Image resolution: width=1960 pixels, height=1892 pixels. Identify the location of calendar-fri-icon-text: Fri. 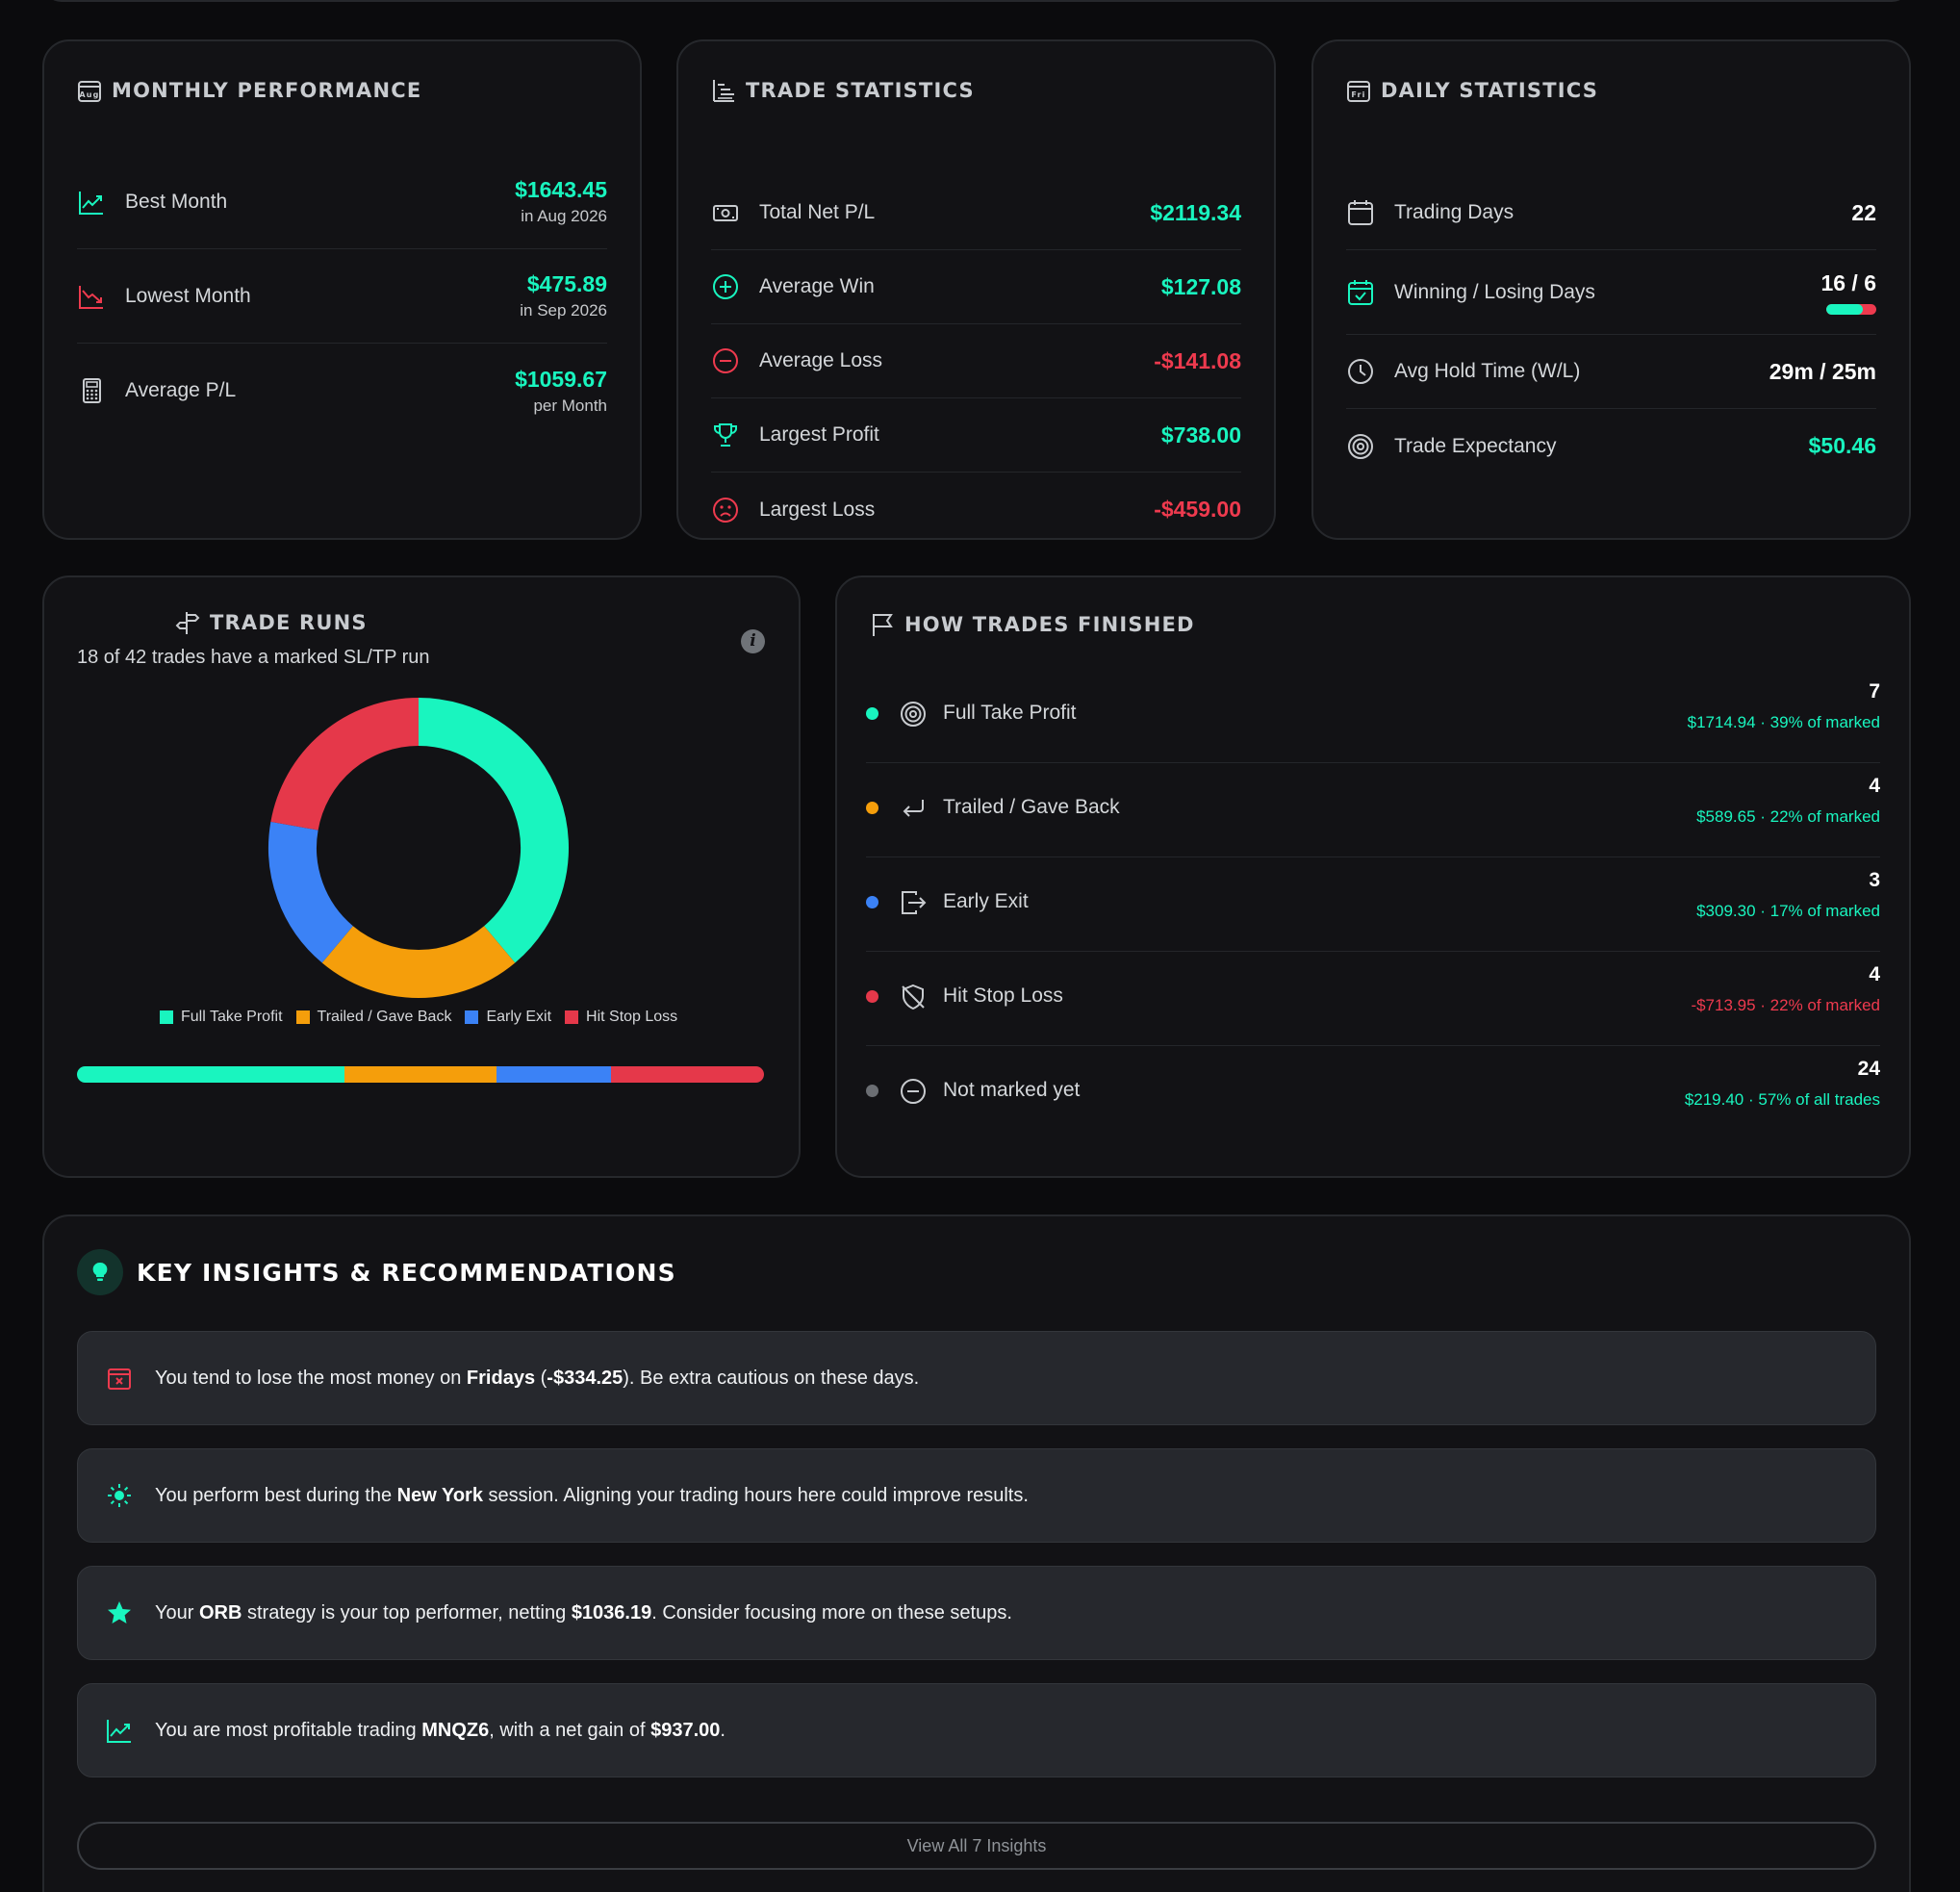
(1358, 95).